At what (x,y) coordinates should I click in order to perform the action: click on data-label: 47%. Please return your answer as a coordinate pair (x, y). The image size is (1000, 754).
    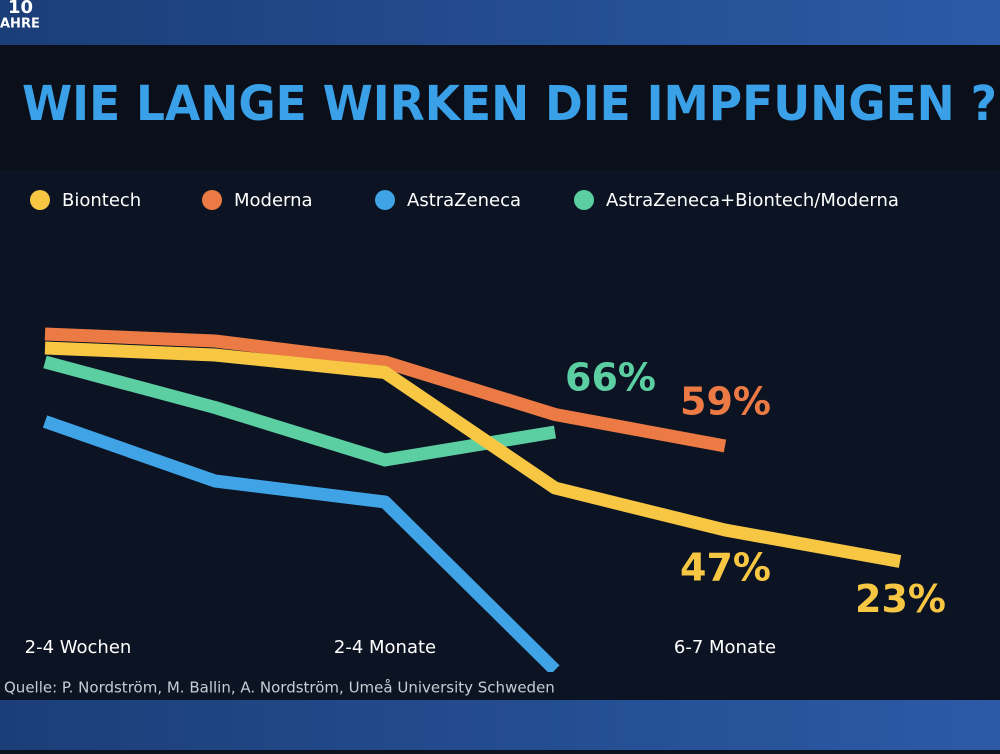
    Looking at the image, I should click on (725, 568).